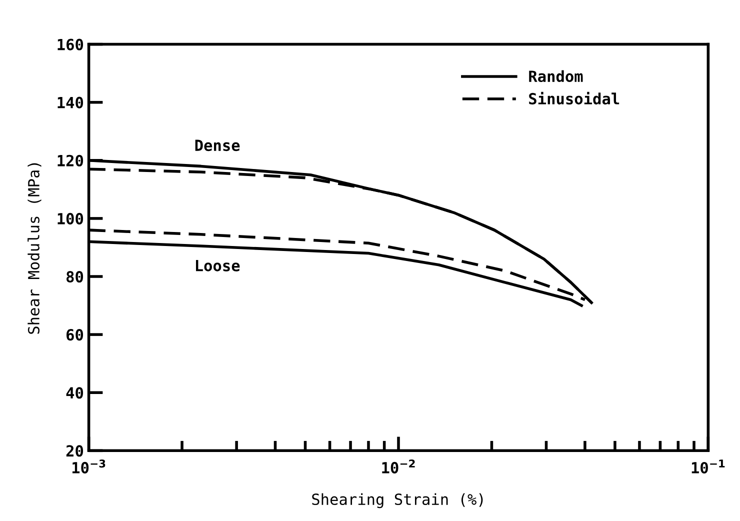 This screenshot has height=521, width=740. What do you see at coordinates (89, 466) in the screenshot?
I see `x-tick-label: 10$^{−3}$` at bounding box center [89, 466].